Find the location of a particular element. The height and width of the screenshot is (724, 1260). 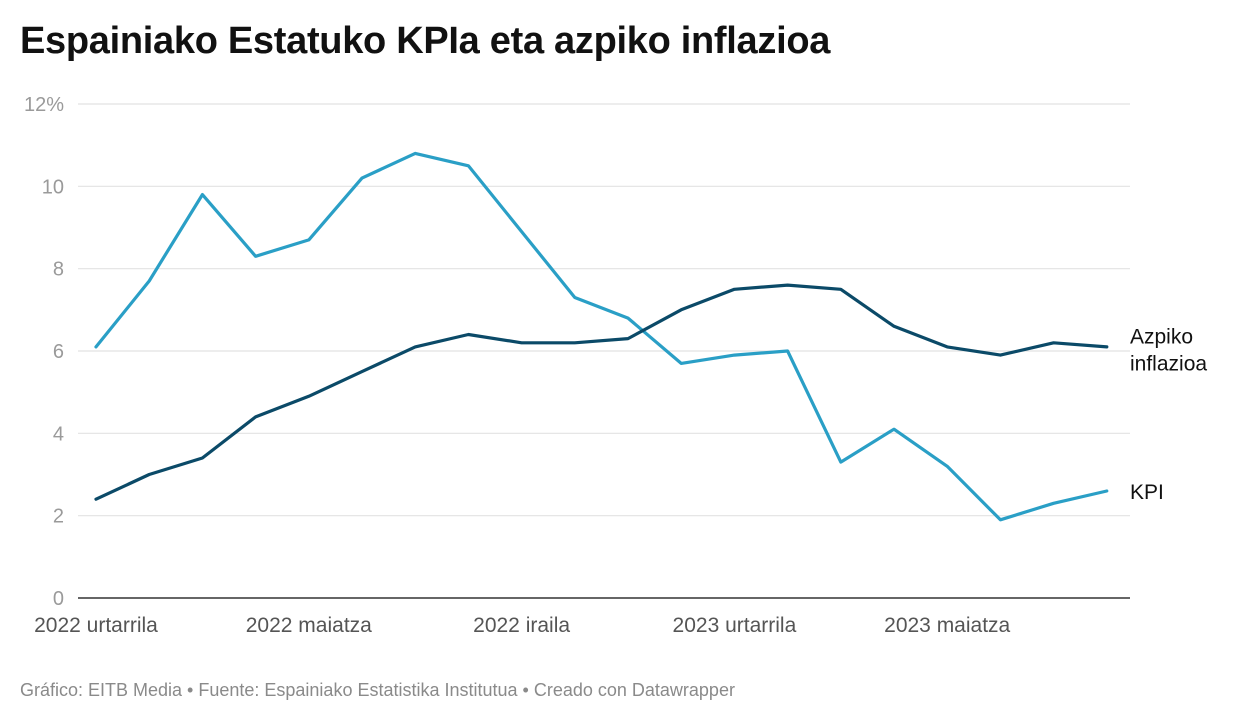

x-tick-label: 2022 urtarrila is located at coordinates (96, 625).